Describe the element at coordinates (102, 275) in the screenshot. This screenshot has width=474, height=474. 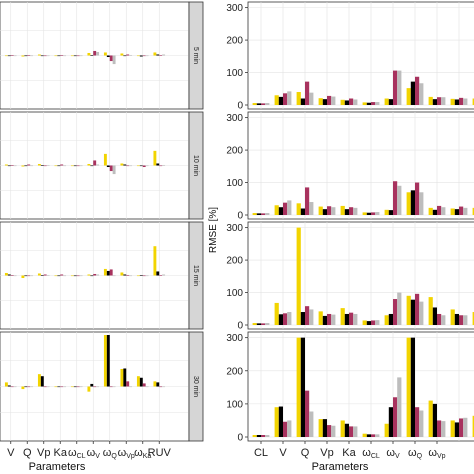
I see `left-panel: 15 min` at that location.